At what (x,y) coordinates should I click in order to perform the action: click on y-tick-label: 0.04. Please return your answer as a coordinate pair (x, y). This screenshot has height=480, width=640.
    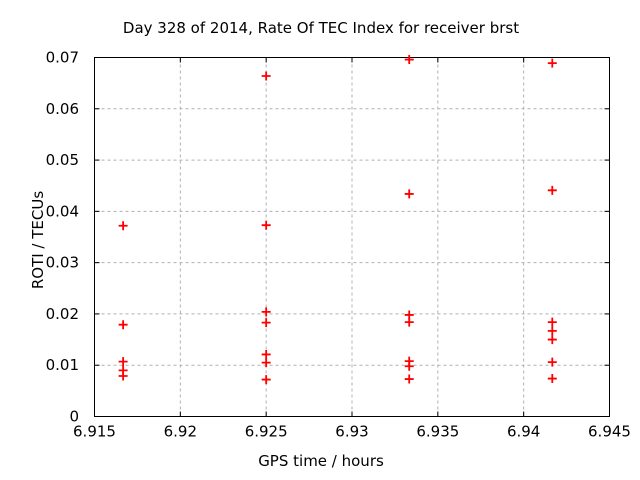
    Looking at the image, I should click on (62, 211).